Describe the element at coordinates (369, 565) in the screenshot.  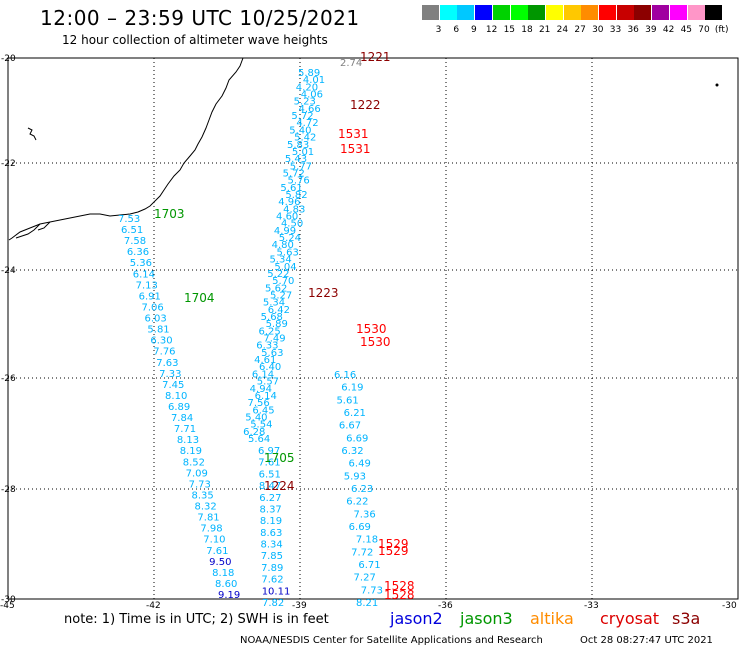
I see `wave-height-value: 6.71` at that location.